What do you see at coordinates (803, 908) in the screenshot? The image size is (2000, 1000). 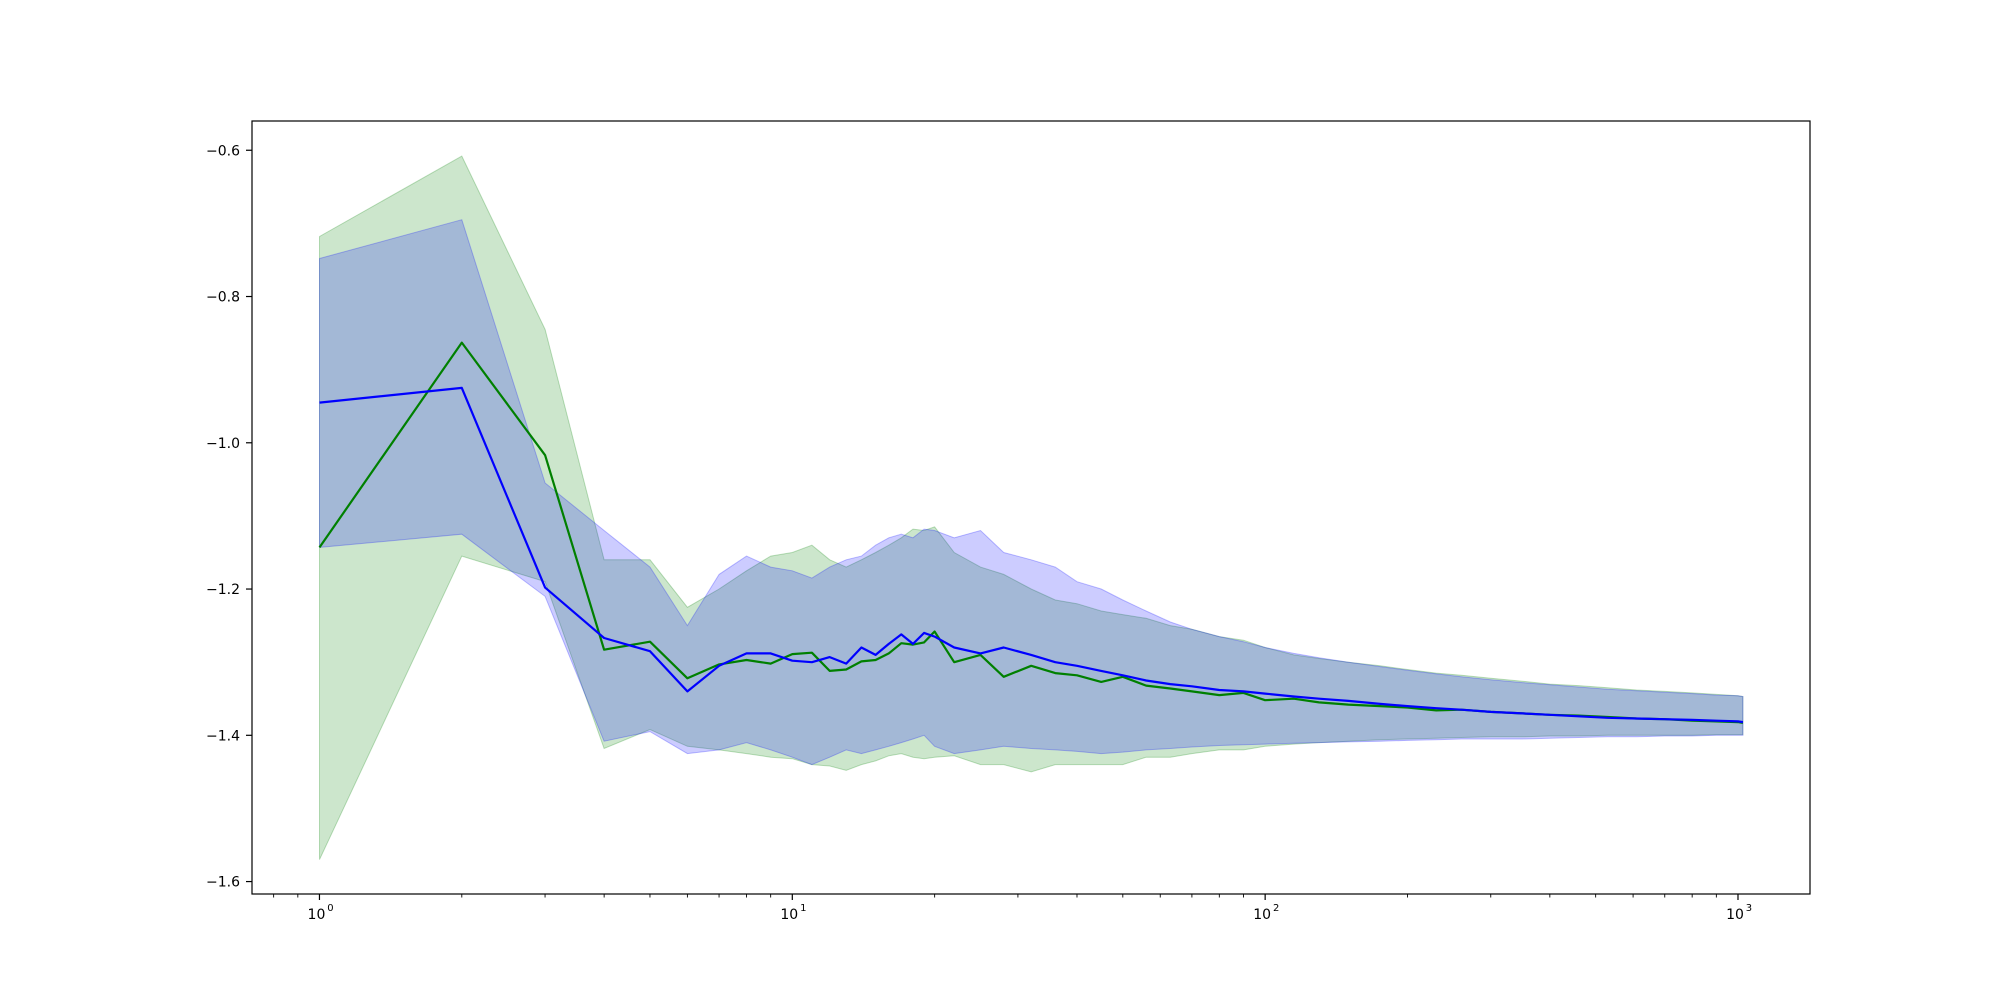 I see `x-tick-label-exponent: 1` at bounding box center [803, 908].